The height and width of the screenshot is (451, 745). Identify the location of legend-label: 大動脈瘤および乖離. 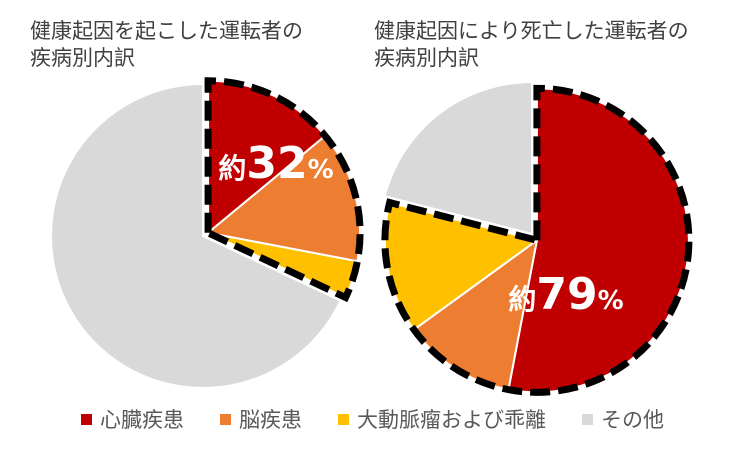
(451, 420).